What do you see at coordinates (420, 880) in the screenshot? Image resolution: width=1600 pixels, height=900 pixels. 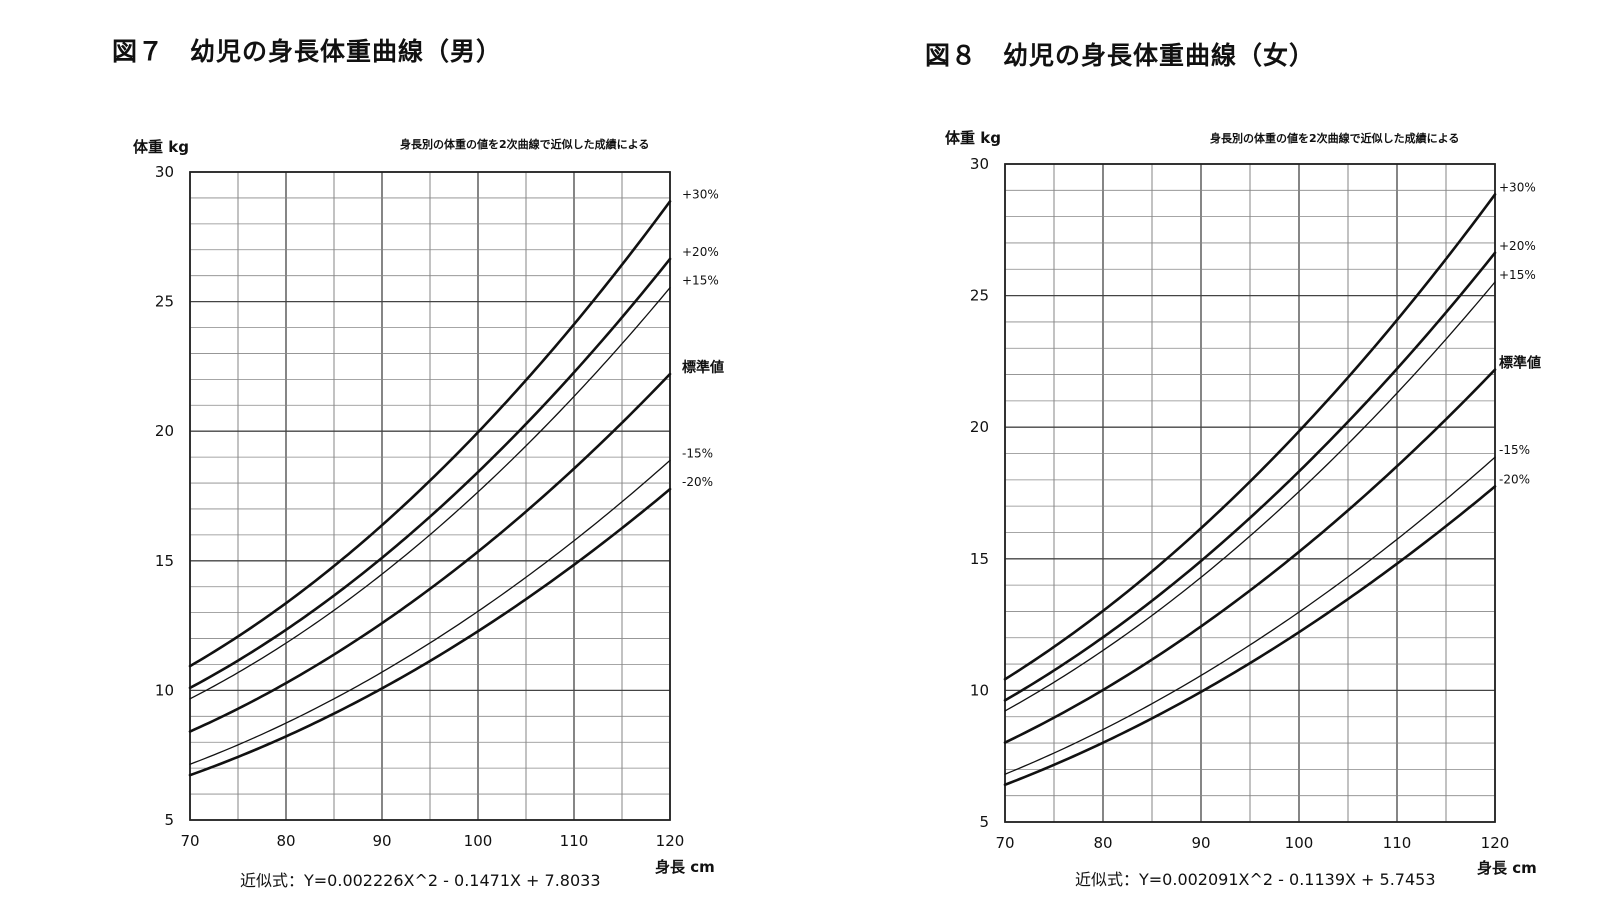 I see `approximation-formula: 近似式：Y=0.002226X^2 - 0.1471X + 7.8033` at bounding box center [420, 880].